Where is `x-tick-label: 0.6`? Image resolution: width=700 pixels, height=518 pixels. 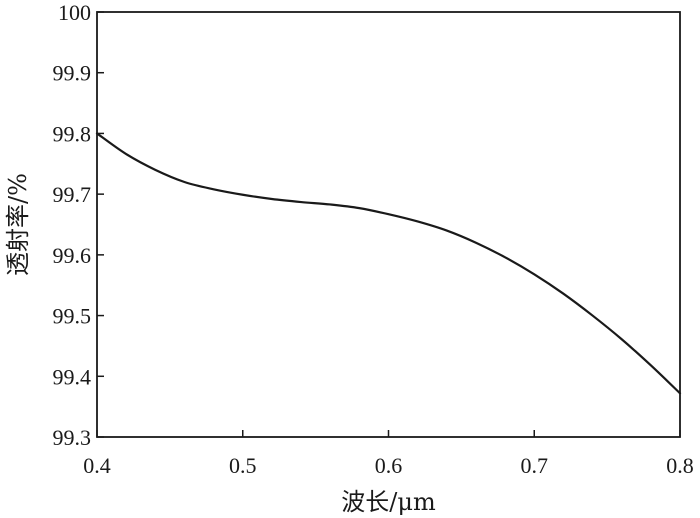 x-tick-label: 0.6 is located at coordinates (389, 465).